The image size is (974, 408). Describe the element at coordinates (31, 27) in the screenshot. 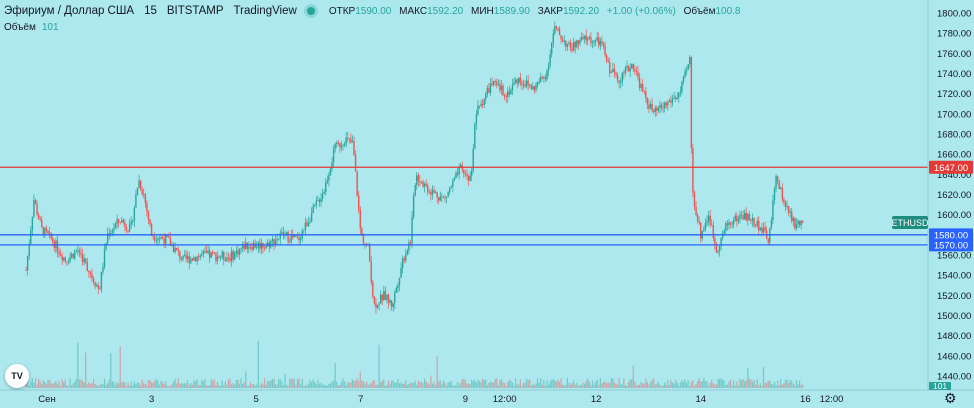

I see `volume-legend: Объём 101` at that location.